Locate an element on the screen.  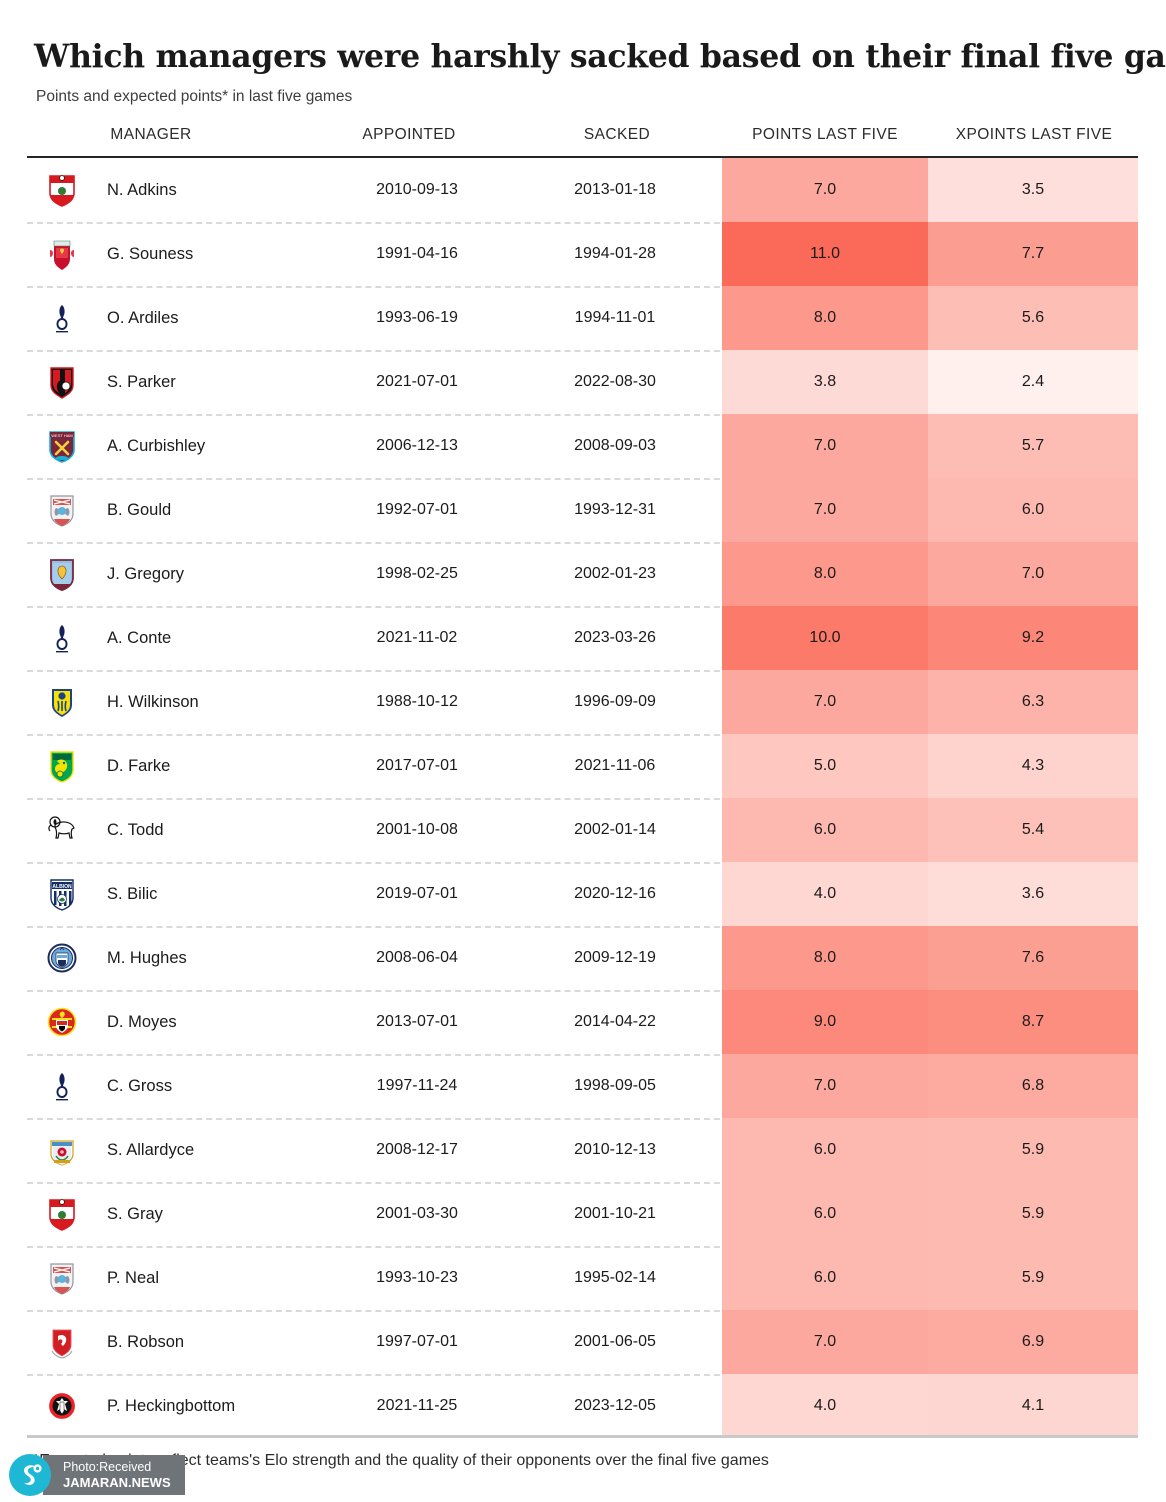
cell-points-last-five: 3.8 is located at coordinates (825, 382).